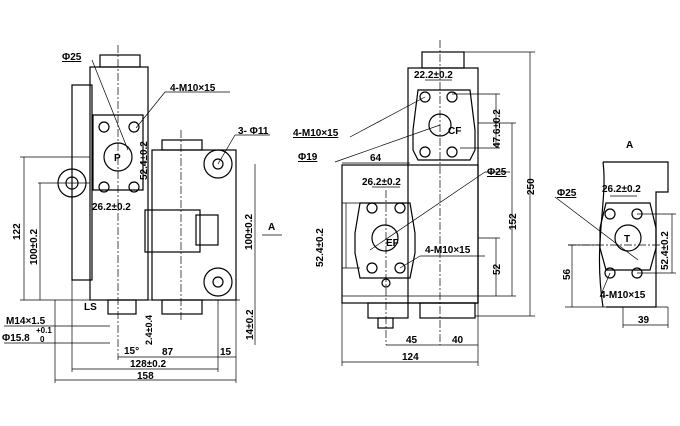 The width and height of the screenshot is (680, 426). I want to click on dim-2-4: 2.4±0.4, so click(149, 330).